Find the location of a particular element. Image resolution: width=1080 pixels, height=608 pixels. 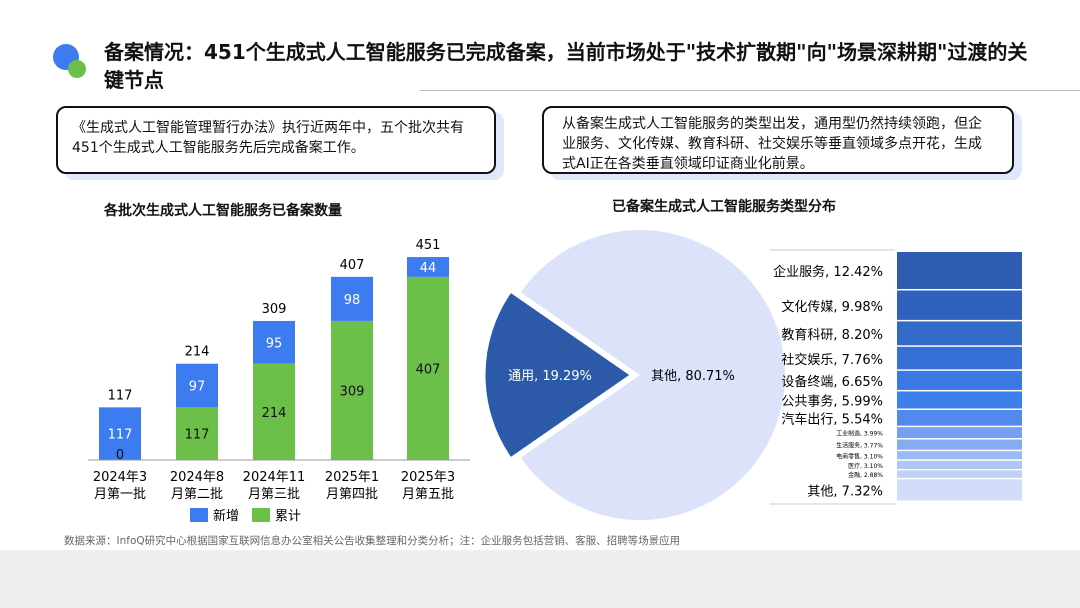

legend-label-cumulative: 累计 is located at coordinates (288, 516).